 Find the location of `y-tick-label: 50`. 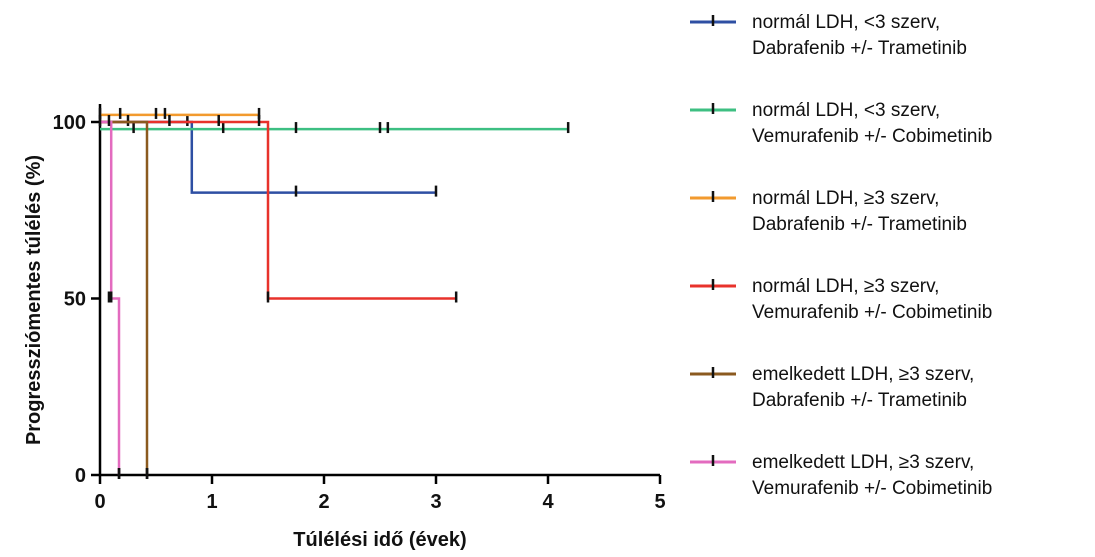

y-tick-label: 50 is located at coordinates (75, 300).